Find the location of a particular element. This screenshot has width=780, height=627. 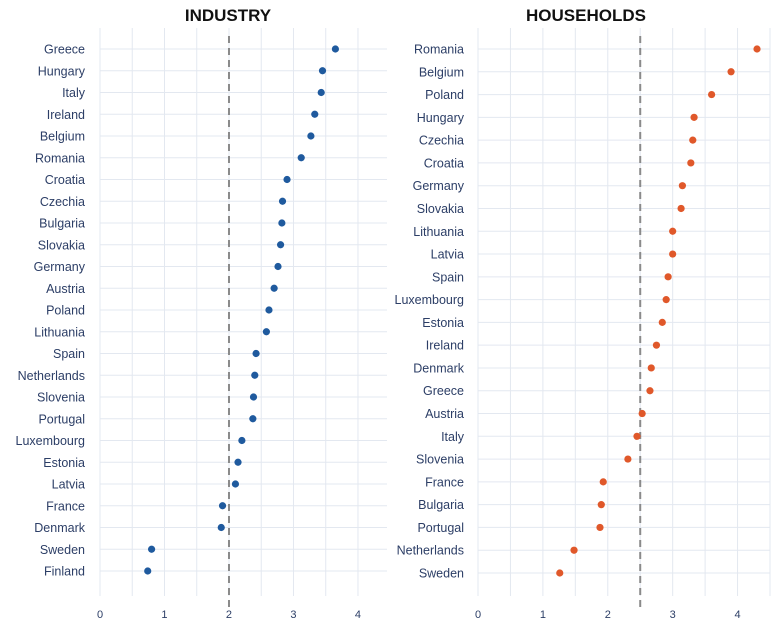

households-category-label: Sweden is located at coordinates (441, 574).